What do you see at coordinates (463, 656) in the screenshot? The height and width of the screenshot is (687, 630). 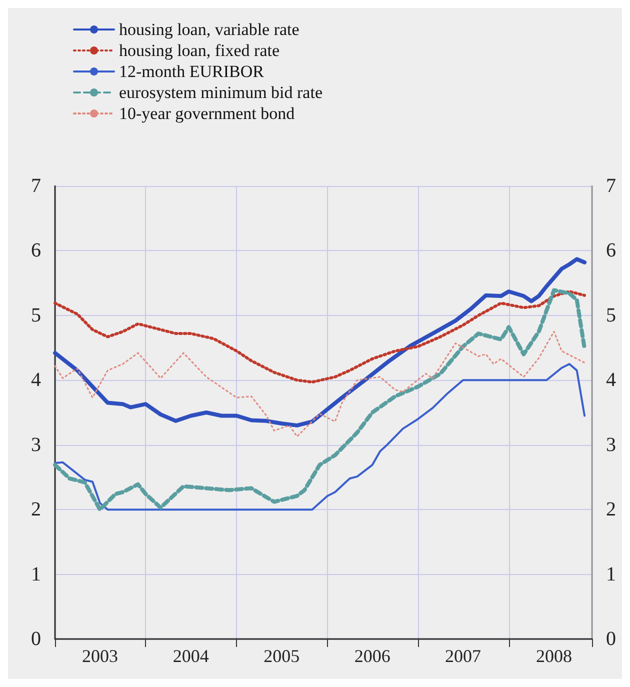 I see `x-tick-label: 2007` at bounding box center [463, 656].